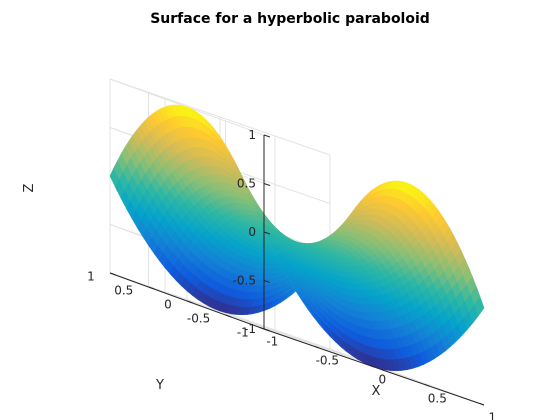  What do you see at coordinates (376, 391) in the screenshot?
I see `x-axis-label: X` at bounding box center [376, 391].